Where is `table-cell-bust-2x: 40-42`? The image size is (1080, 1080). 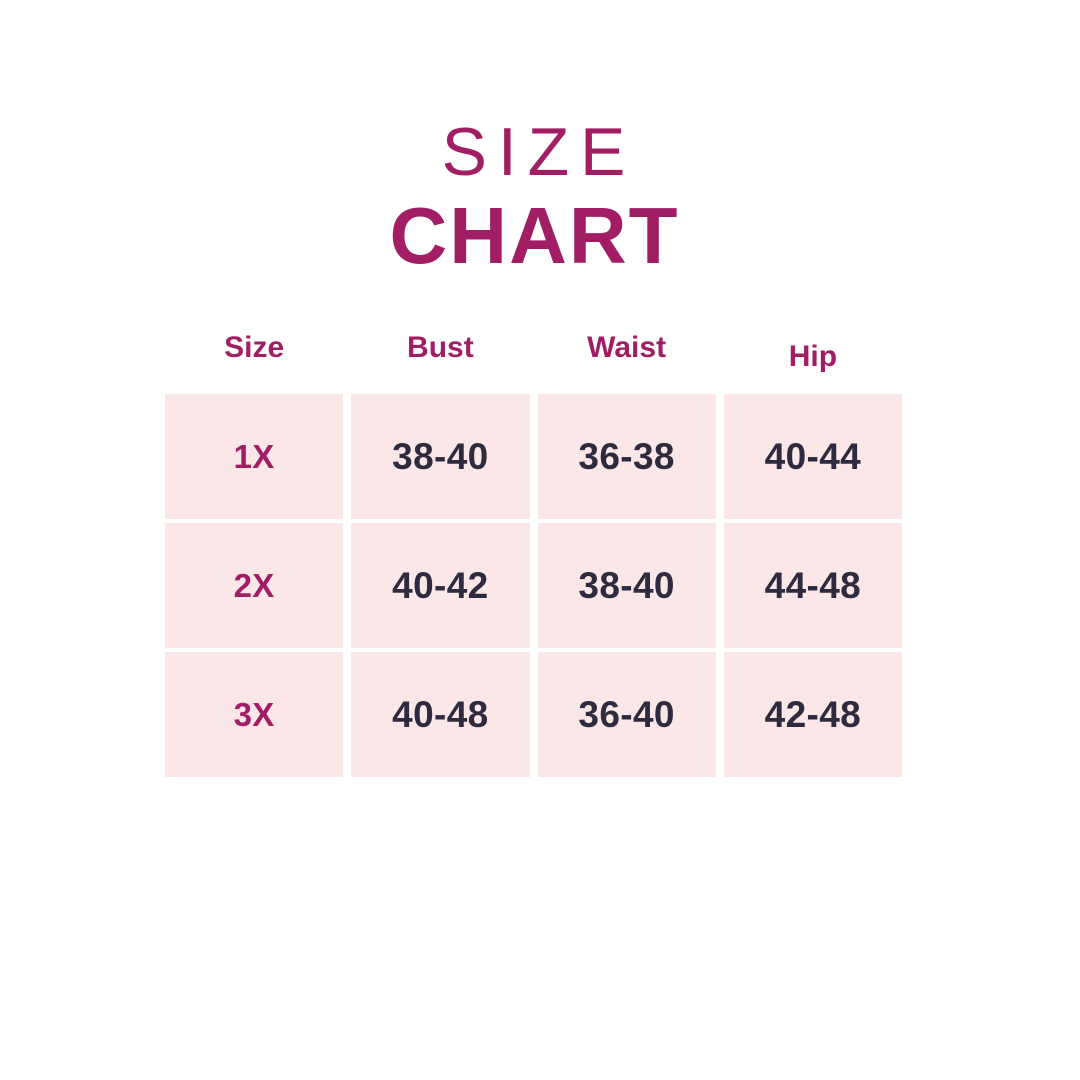
table-cell-bust-2x: 40-42 is located at coordinates (440, 585).